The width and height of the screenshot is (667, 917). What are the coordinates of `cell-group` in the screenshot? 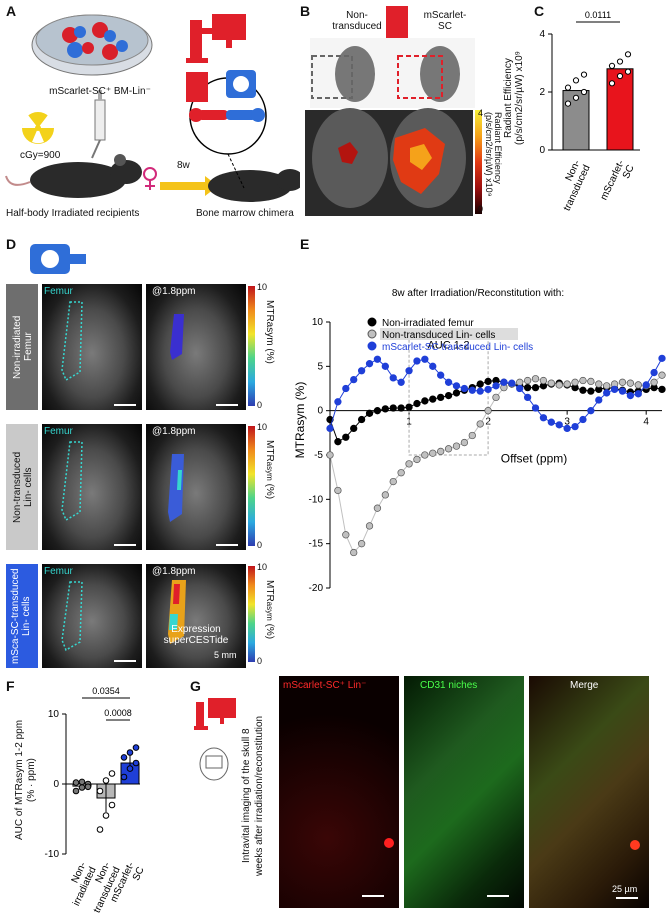 It's located at (95, 41).